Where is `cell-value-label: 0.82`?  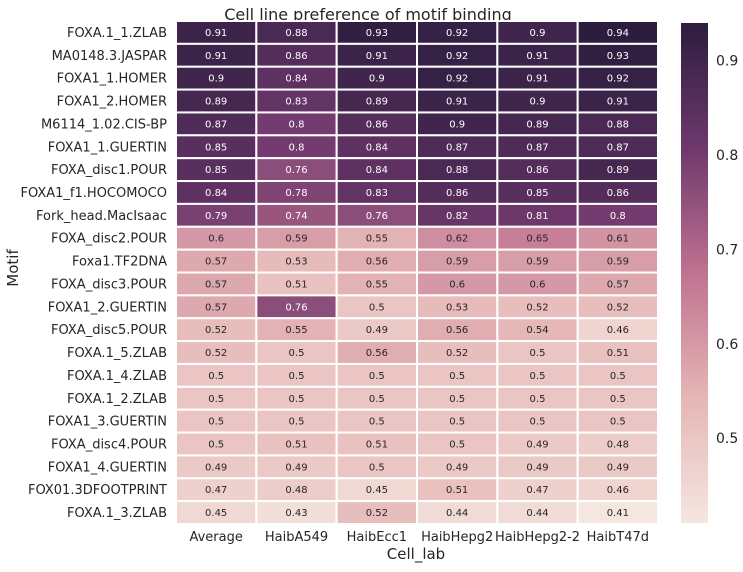
cell-value-label: 0.82 is located at coordinates (457, 216).